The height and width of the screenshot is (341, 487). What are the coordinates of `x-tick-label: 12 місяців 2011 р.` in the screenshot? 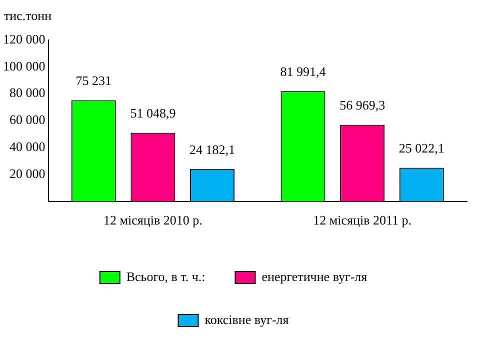 It's located at (362, 220).